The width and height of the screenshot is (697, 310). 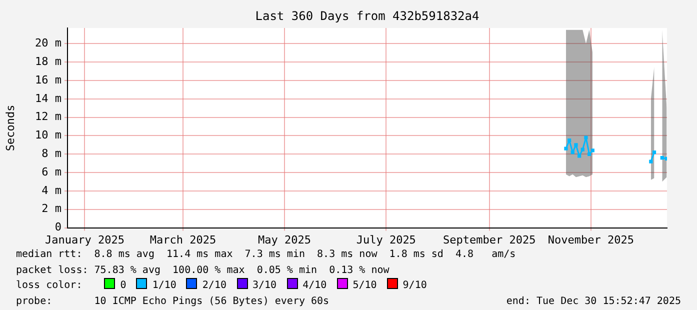 What do you see at coordinates (314, 285) in the screenshot?
I see `legend-label: 4/10` at bounding box center [314, 285].